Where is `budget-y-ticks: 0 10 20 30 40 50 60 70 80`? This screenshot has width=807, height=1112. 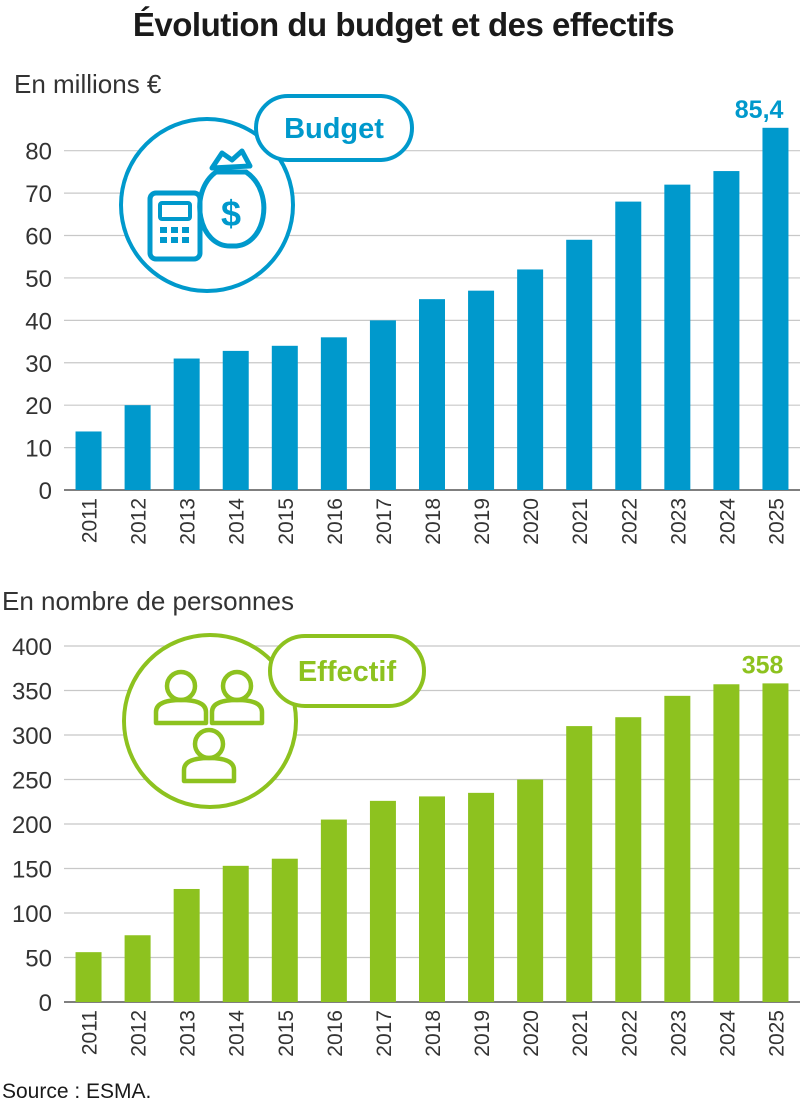 budget-y-ticks: 0 10 20 30 40 50 60 70 80 is located at coordinates (38, 322).